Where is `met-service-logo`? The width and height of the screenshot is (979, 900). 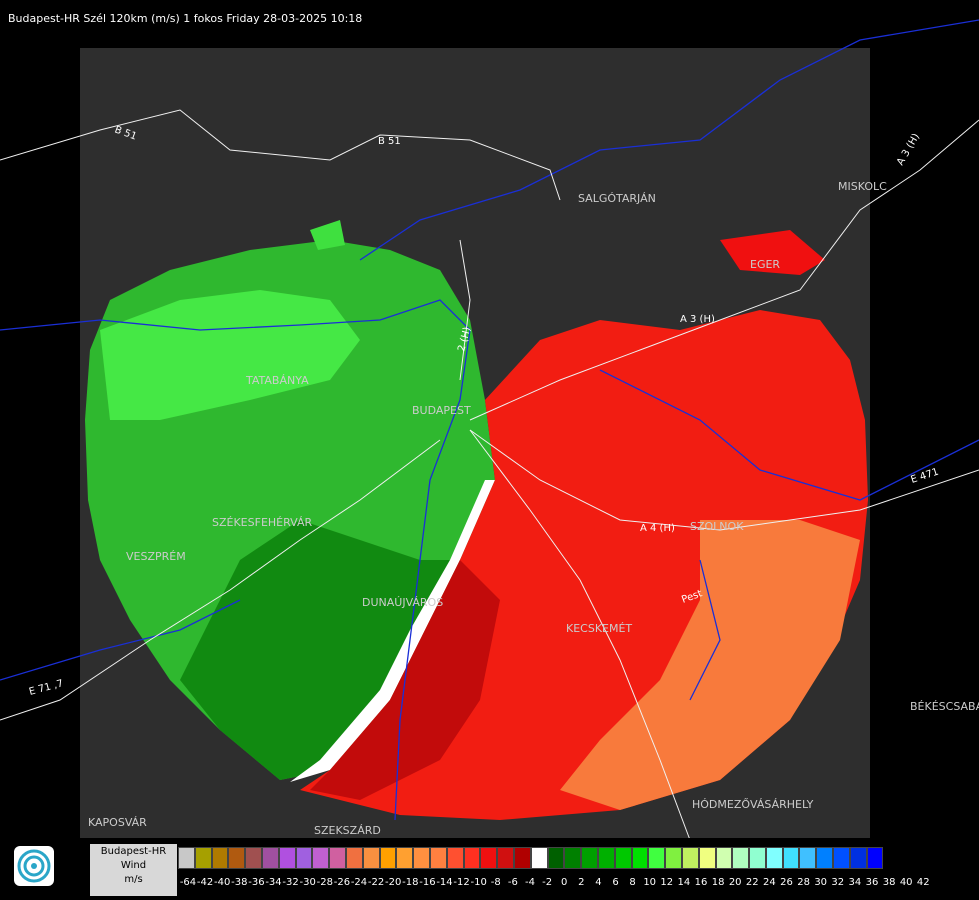 met-service-logo is located at coordinates (34, 866).